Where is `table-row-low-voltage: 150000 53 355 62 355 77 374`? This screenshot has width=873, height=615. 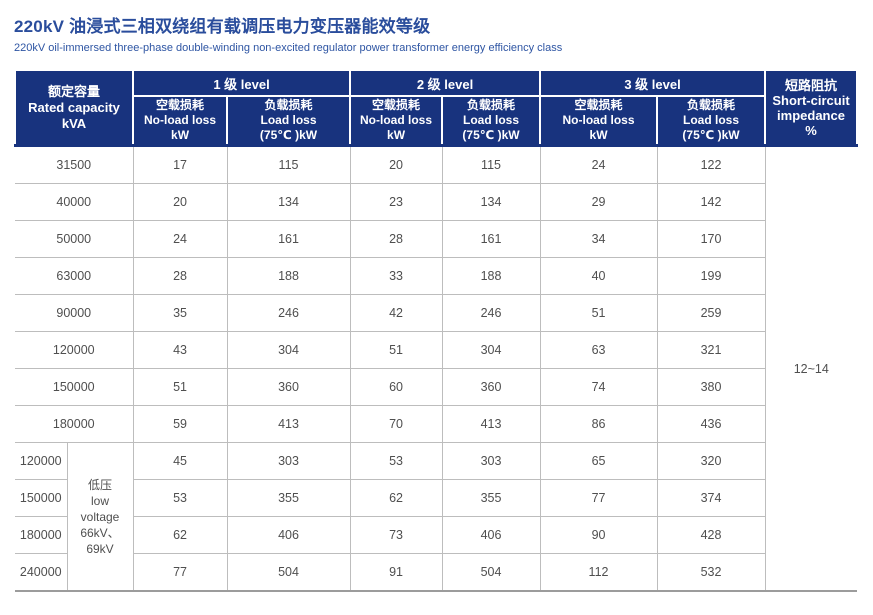 table-row-low-voltage: 150000 53 355 62 355 77 374 is located at coordinates (436, 498).